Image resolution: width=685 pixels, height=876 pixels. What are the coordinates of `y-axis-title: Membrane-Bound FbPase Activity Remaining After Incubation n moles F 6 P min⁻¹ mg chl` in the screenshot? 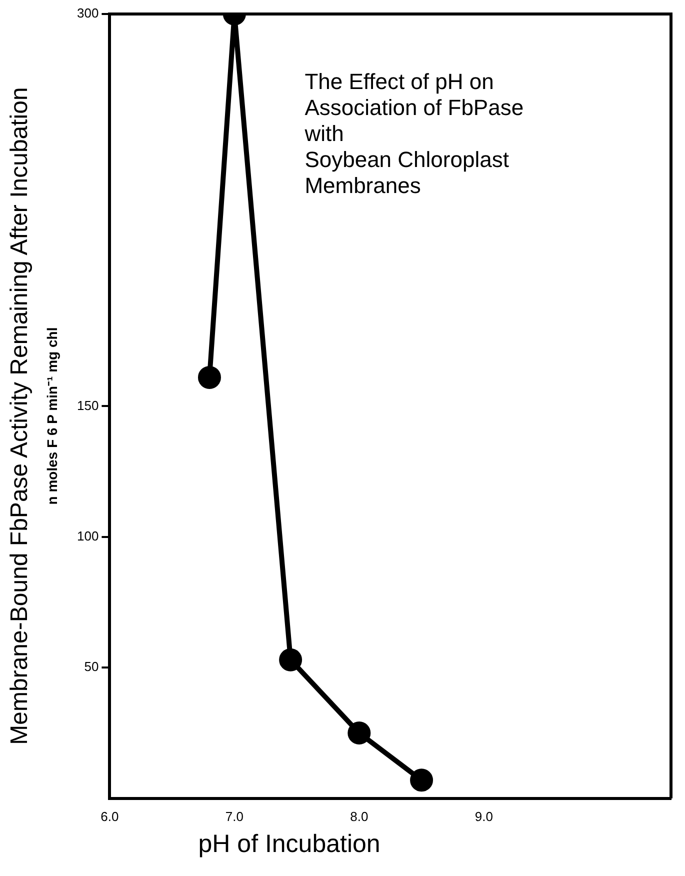 It's located at (33, 416).